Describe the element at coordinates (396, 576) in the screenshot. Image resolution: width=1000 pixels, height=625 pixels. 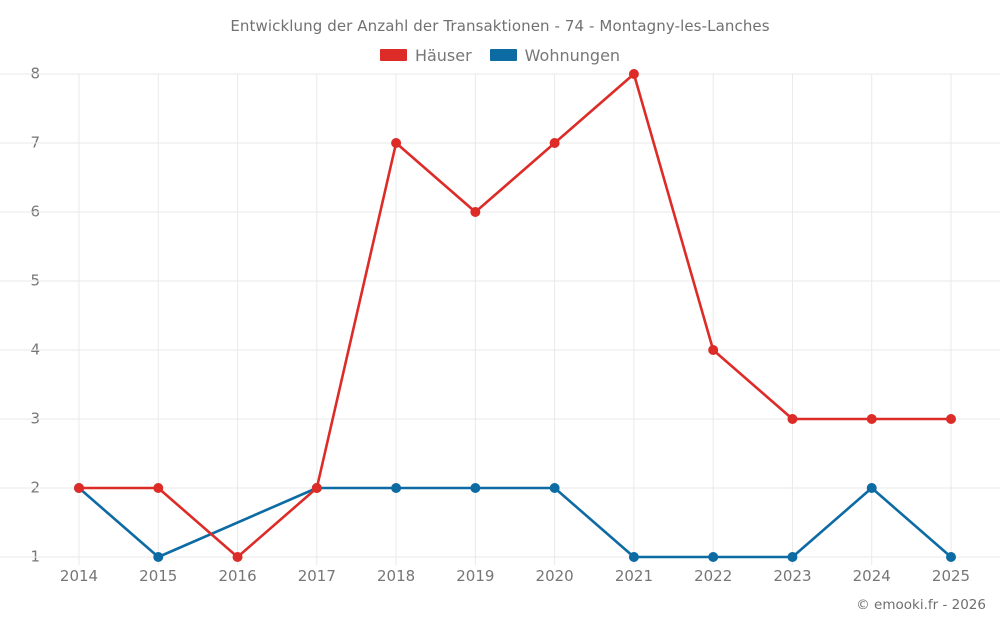
I see `x-tick-label: 2018` at that location.